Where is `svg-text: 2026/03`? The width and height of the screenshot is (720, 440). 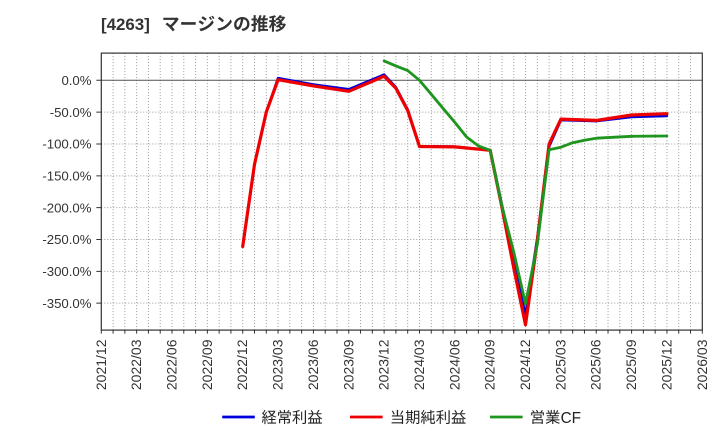 svg-text: 2026/03 is located at coordinates (702, 364).